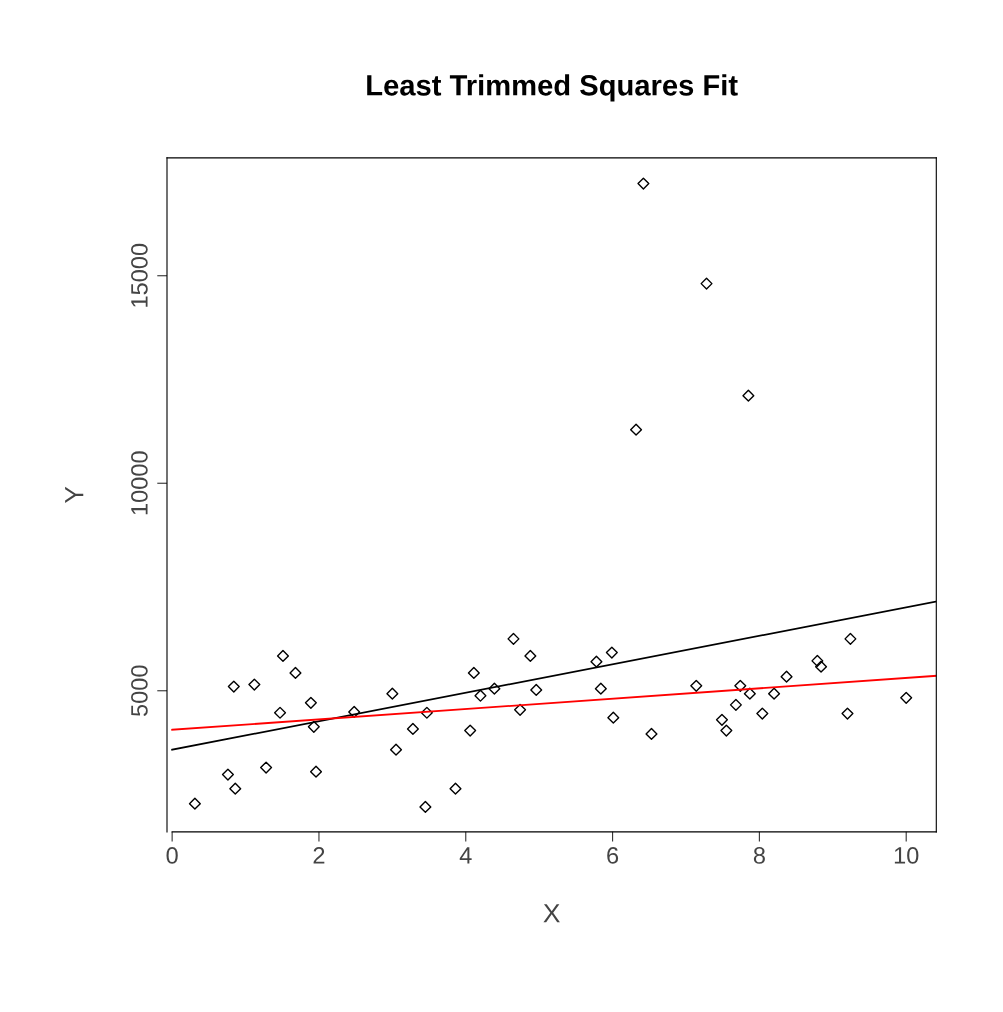 This screenshot has height=1012, width=1003. What do you see at coordinates (552, 88) in the screenshot?
I see `chart-title: Least Trimmed Squares Fit` at bounding box center [552, 88].